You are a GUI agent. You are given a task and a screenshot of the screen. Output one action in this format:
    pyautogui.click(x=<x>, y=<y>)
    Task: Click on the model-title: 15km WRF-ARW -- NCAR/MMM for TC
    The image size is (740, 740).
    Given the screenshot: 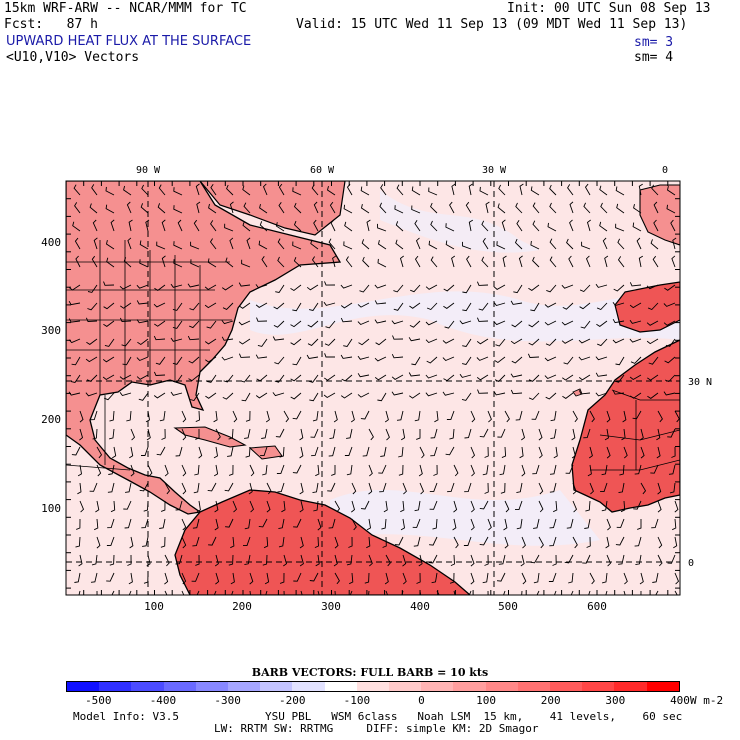 What is the action you would take?
    pyautogui.click(x=125, y=8)
    